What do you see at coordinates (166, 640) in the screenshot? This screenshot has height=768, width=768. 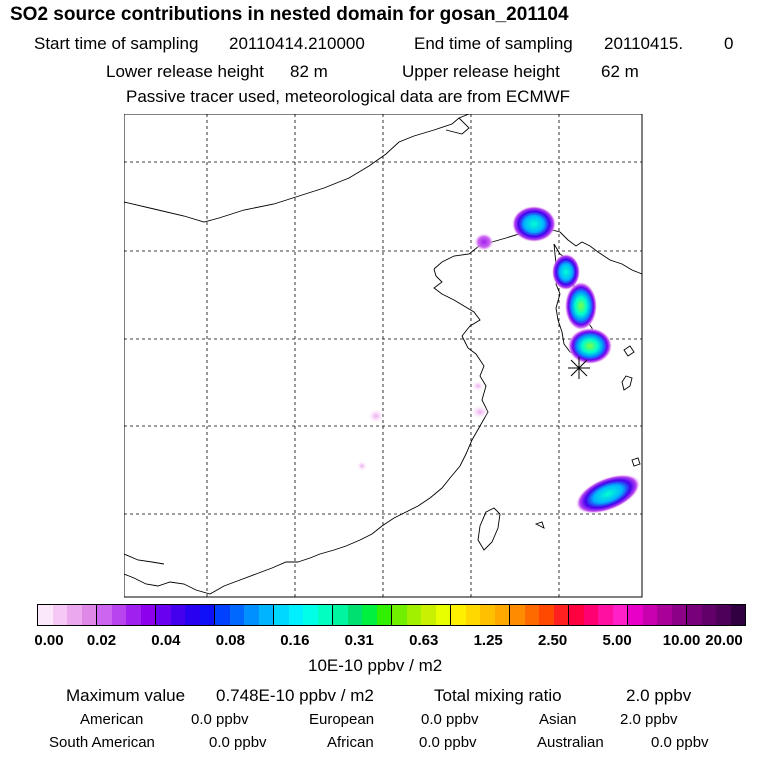 I see `colorbar-tick-label: 0.04` at bounding box center [166, 640].